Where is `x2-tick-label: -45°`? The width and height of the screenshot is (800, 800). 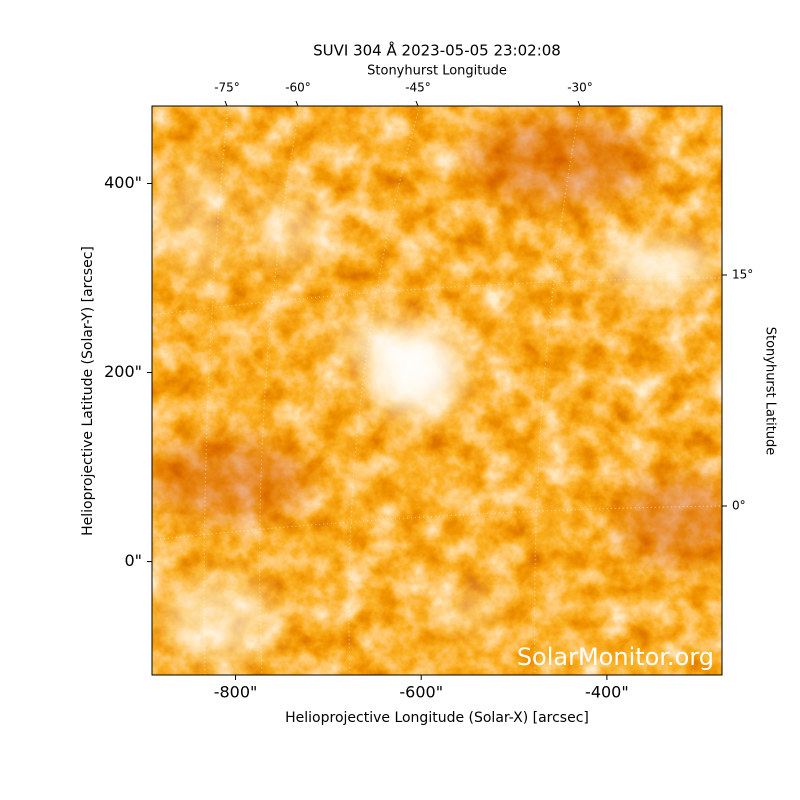 x2-tick-label: -45° is located at coordinates (418, 88).